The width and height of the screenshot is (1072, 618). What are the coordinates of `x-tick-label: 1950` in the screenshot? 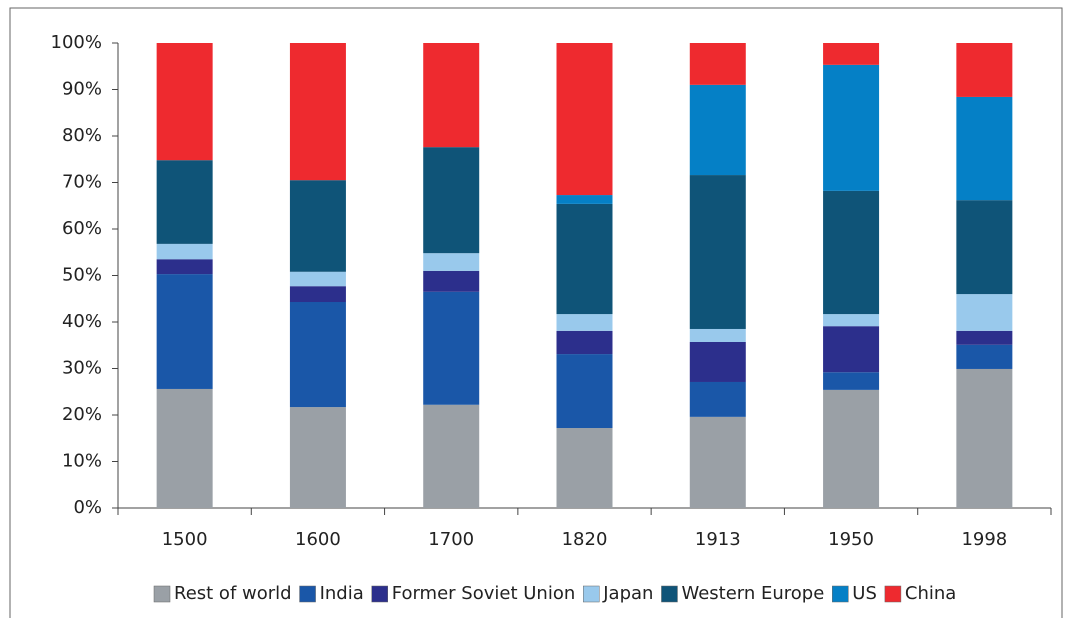 It's located at (851, 539).